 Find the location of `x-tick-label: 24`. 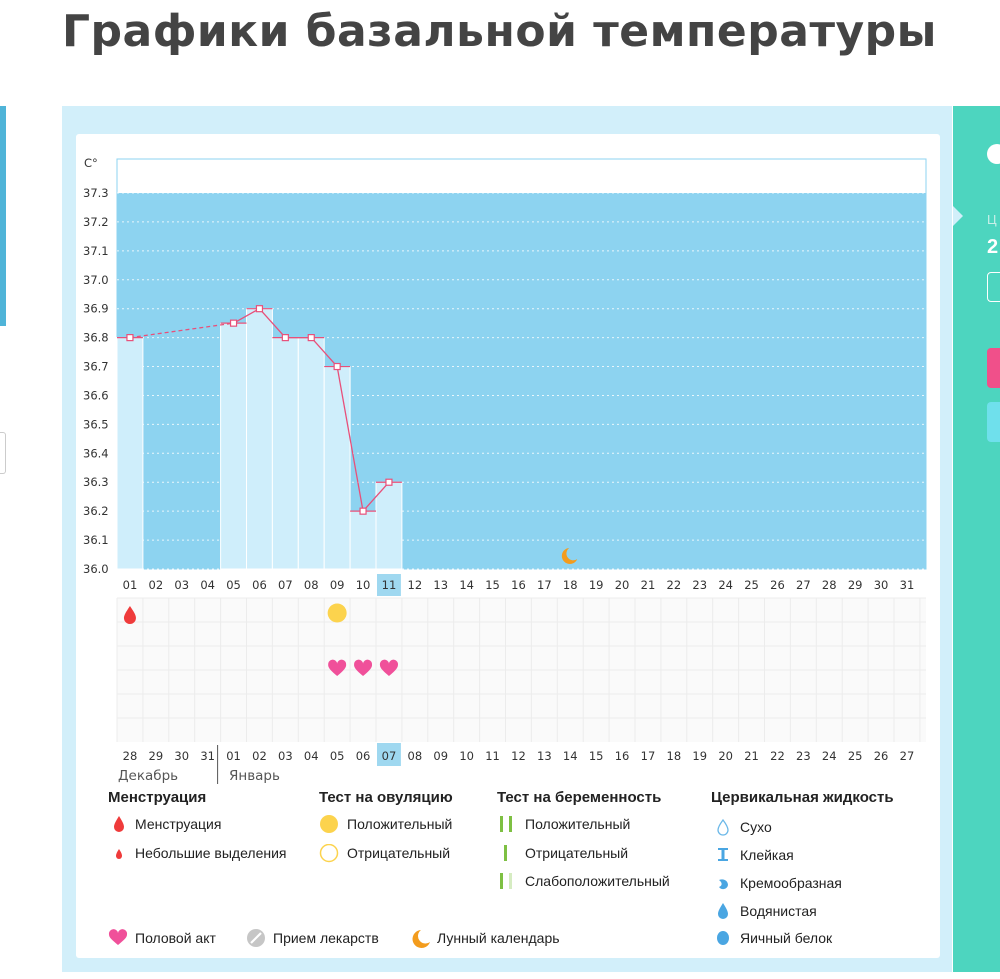

x-tick-label: 24 is located at coordinates (725, 585).